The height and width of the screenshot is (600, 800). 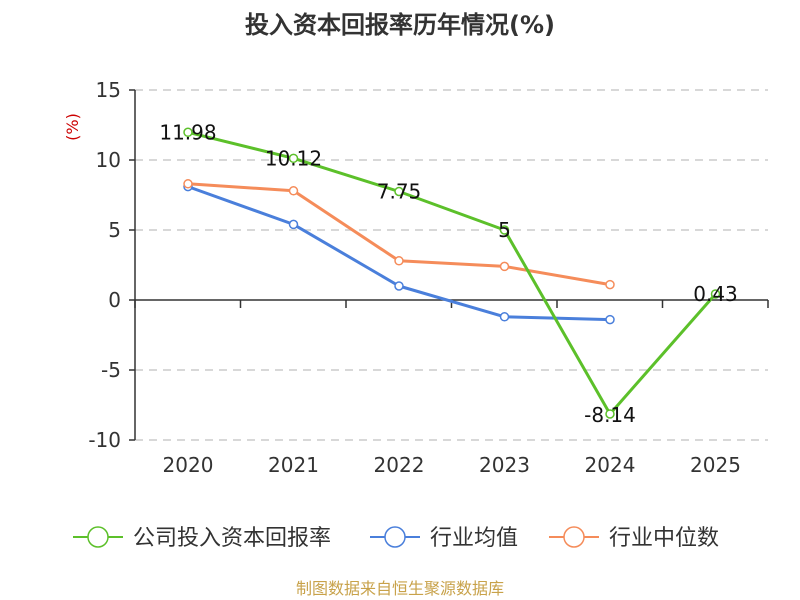 What do you see at coordinates (504, 465) in the screenshot?
I see `x-tick-label: 2023` at bounding box center [504, 465].